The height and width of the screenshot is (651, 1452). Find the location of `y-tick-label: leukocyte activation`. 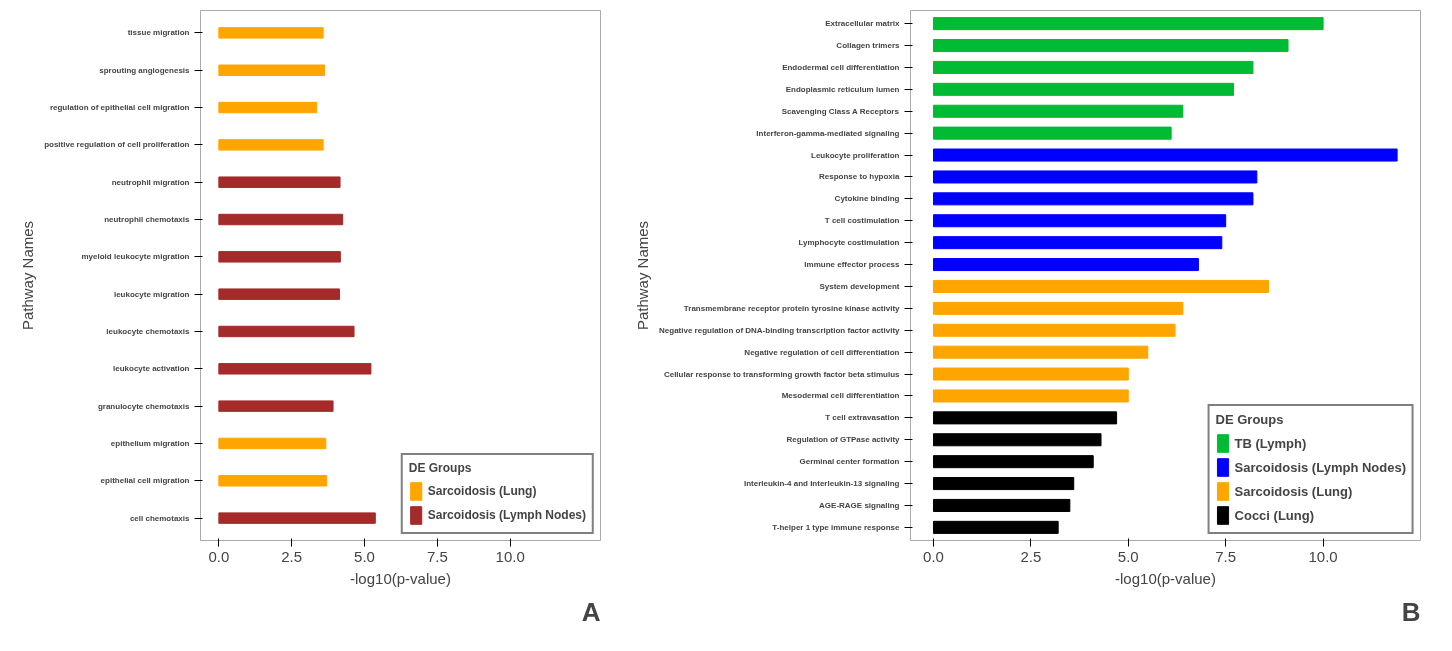

y-tick-label: leukocyte activation is located at coordinates (151, 369).